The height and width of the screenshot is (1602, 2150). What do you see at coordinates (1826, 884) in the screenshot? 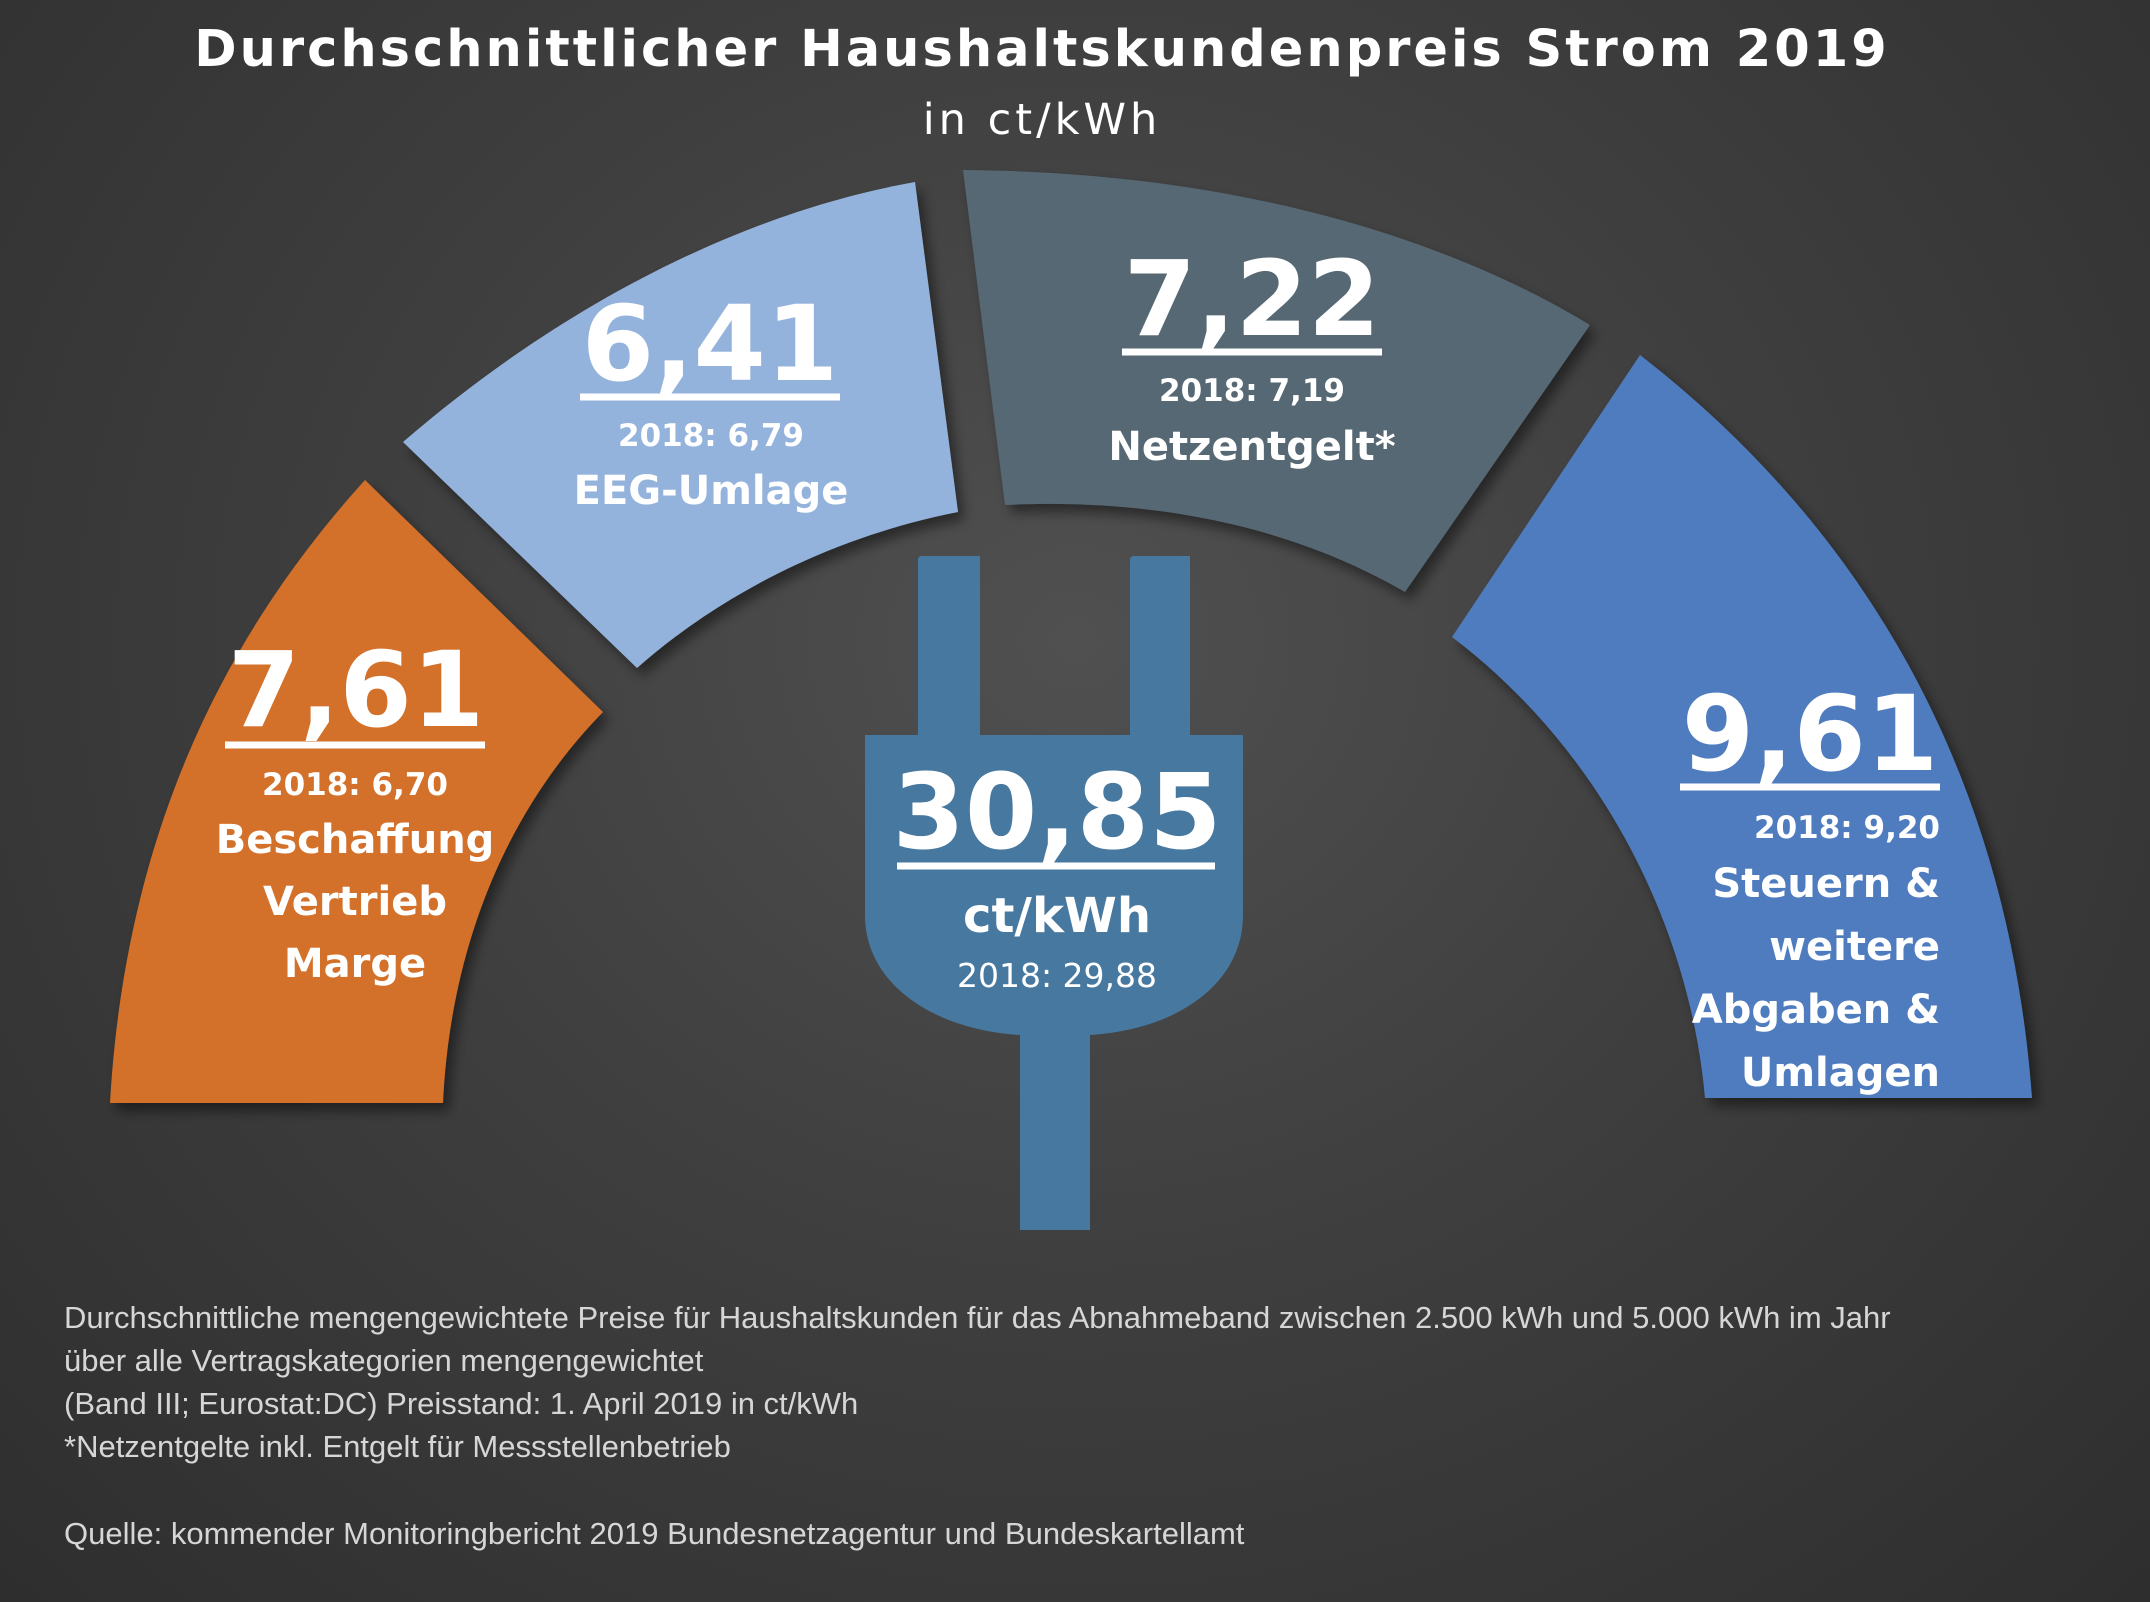
I see `label-steuern-line1: Steuern &` at bounding box center [1826, 884].